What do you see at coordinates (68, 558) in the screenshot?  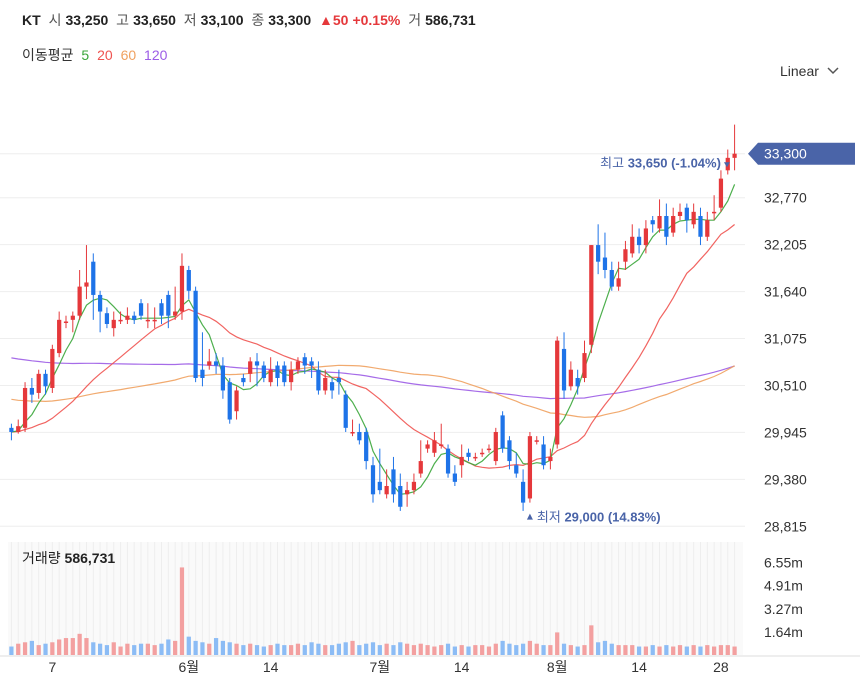 I see `volume-panel-label: 거래량 586,731` at bounding box center [68, 558].